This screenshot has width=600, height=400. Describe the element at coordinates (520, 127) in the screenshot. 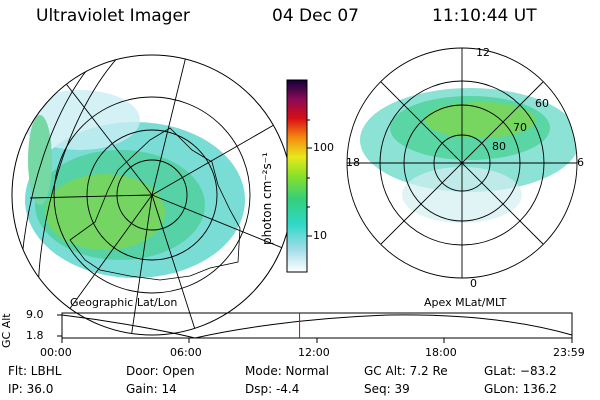

I see `mlat-label-70: 70` at that location.